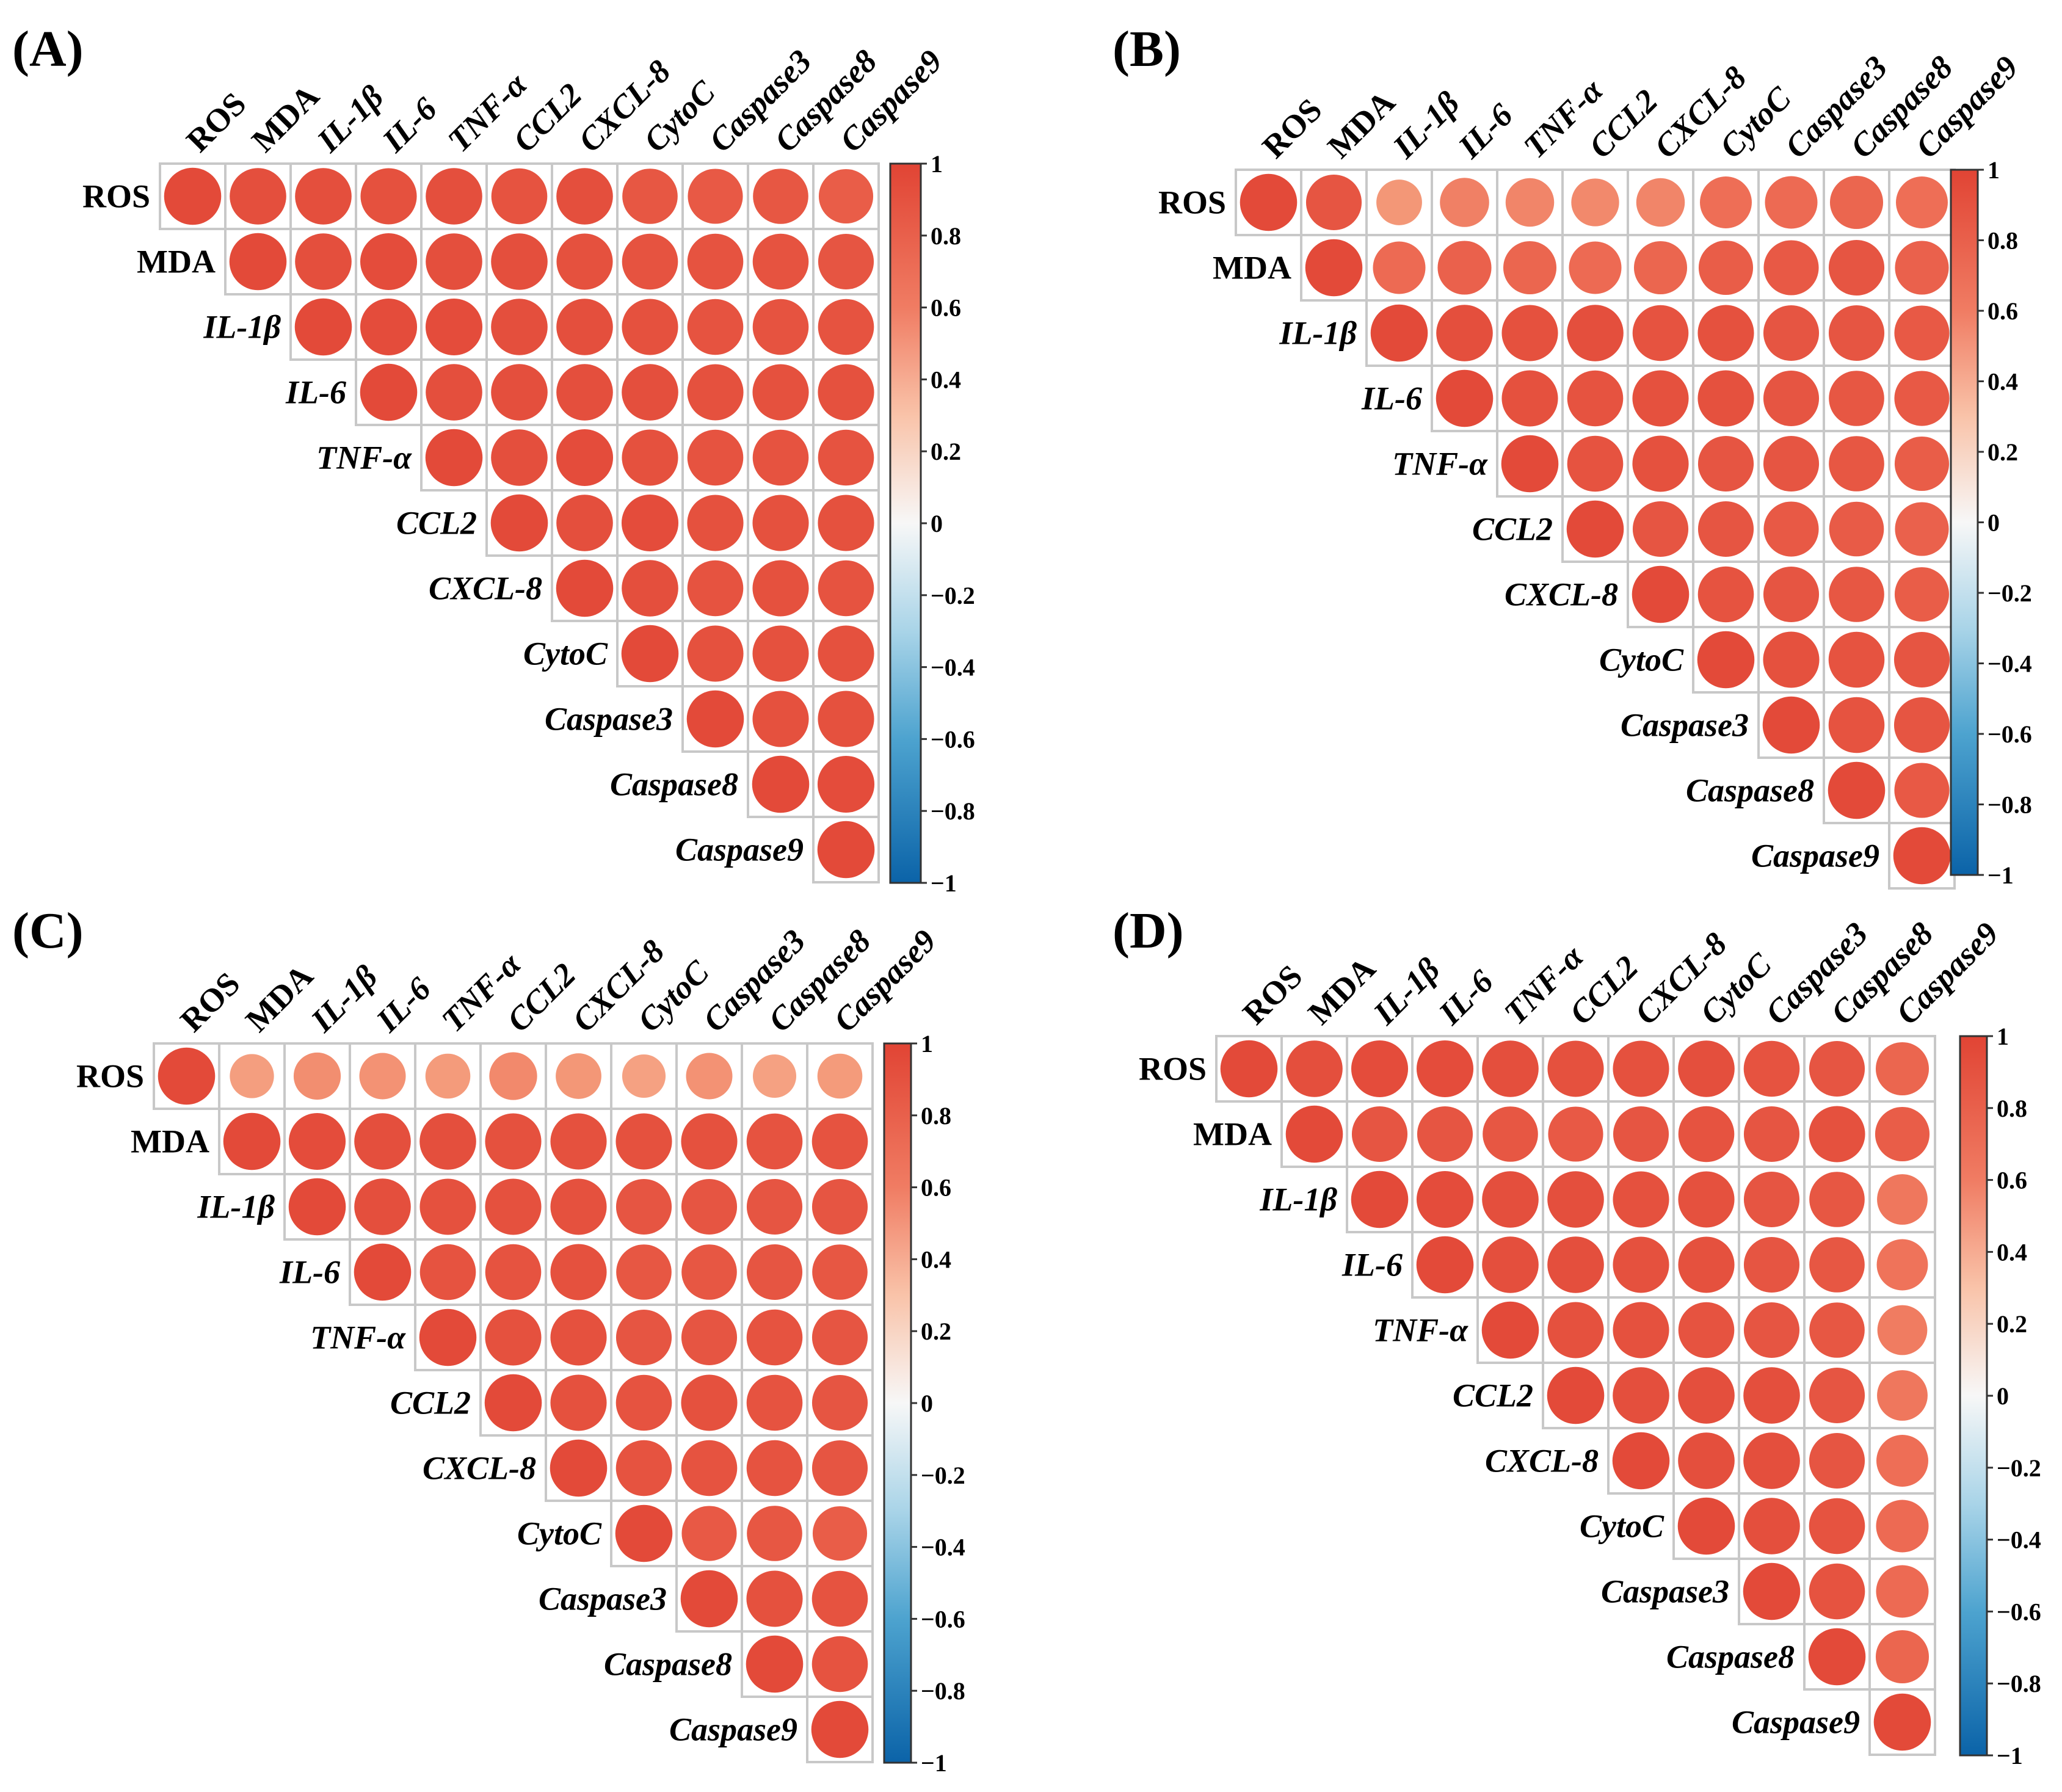 Image resolution: width=2062 pixels, height=1792 pixels. I want to click on column-label-mda: MDA, so click(286, 119).